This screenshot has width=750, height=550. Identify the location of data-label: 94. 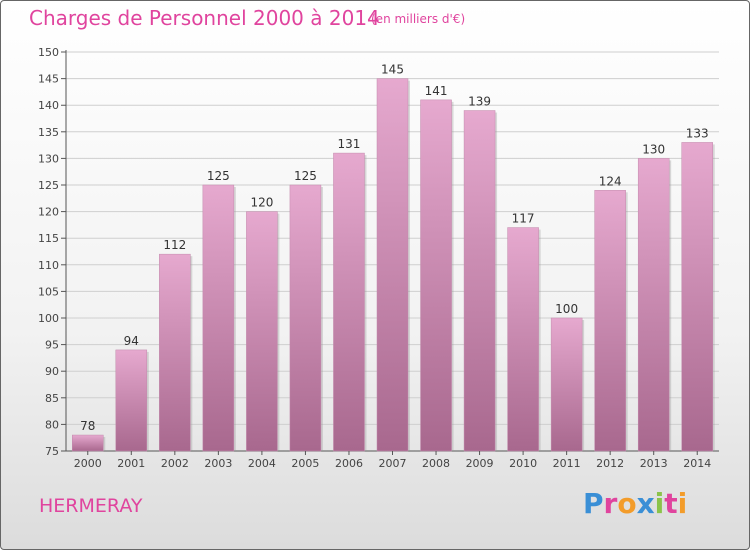
(131, 341).